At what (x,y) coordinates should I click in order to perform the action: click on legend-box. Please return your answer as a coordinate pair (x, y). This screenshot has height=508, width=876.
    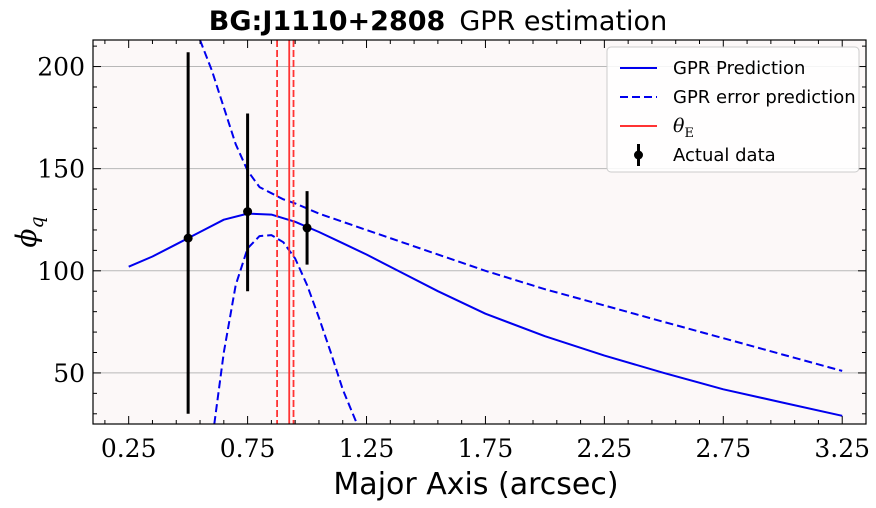
    Looking at the image, I should click on (733, 109).